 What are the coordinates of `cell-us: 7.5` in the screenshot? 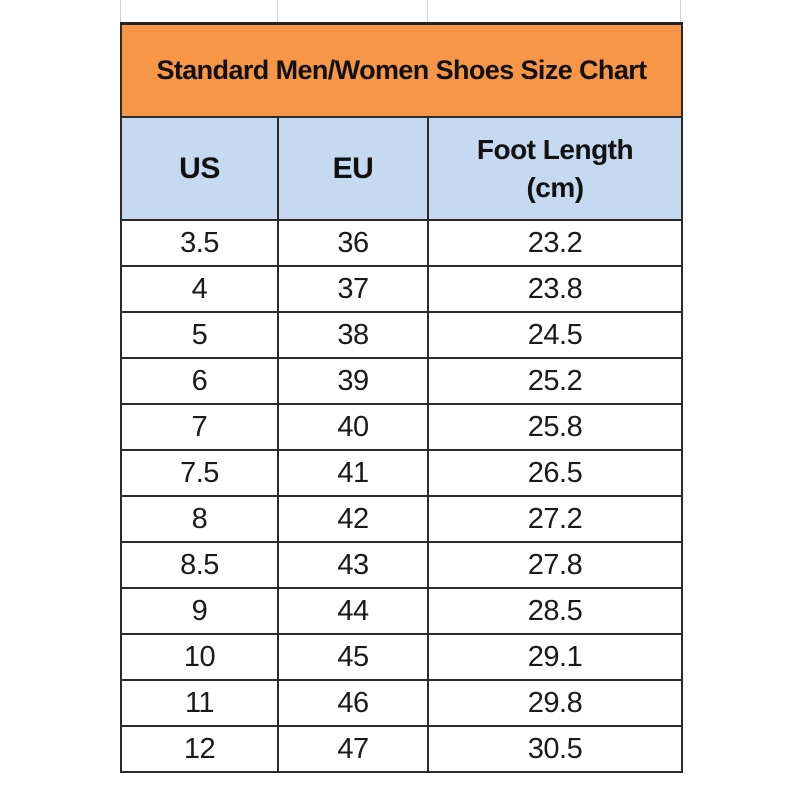 It's located at (199, 473).